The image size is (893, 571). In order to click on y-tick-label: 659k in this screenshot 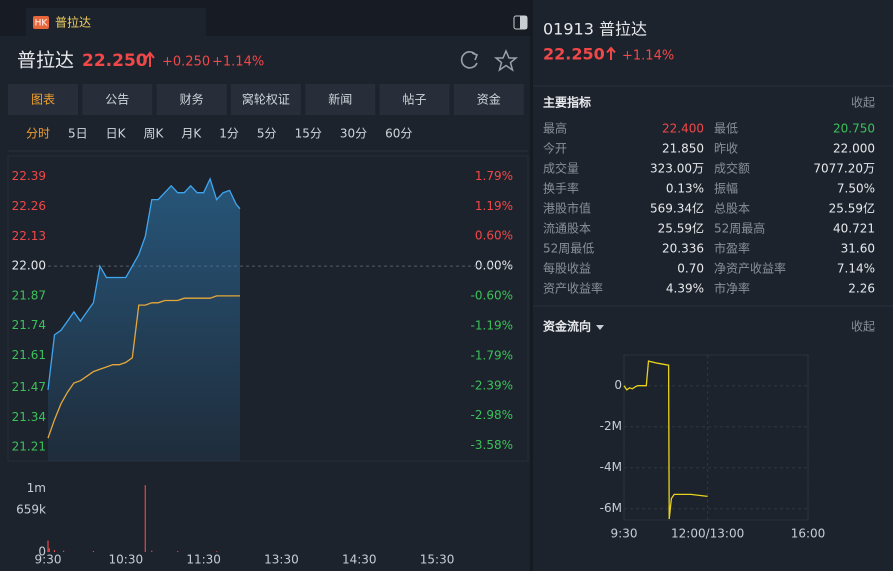, I will do `click(31, 510)`.